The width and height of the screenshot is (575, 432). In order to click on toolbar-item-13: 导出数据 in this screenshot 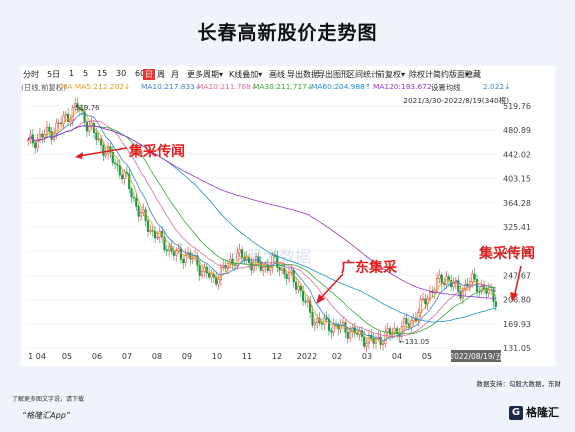, I will do `click(303, 74)`.